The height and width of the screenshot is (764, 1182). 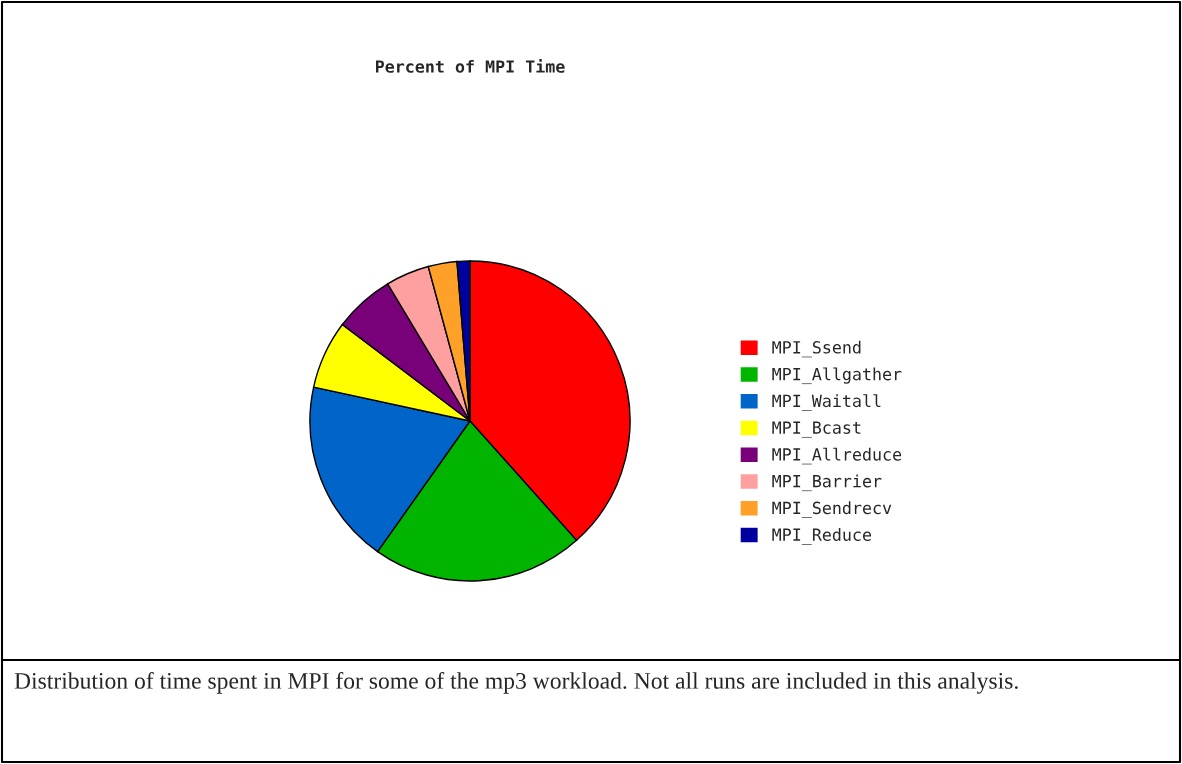 I want to click on text: Distribution of time spent in MPI for some of the mp3 workload. Not all runs are included in this analysis., so click(x=516, y=683).